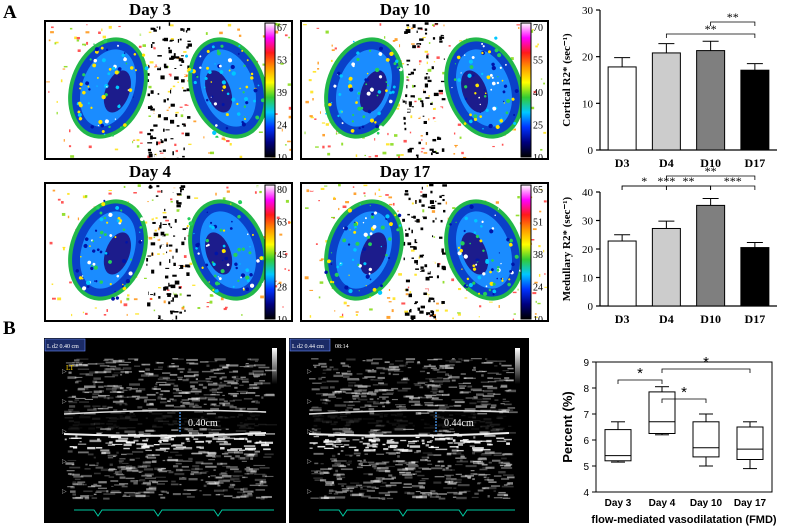 The height and width of the screenshot is (529, 787). I want to click on colorbar-day-3: 67 53 39 24 10, so click(275, 91).